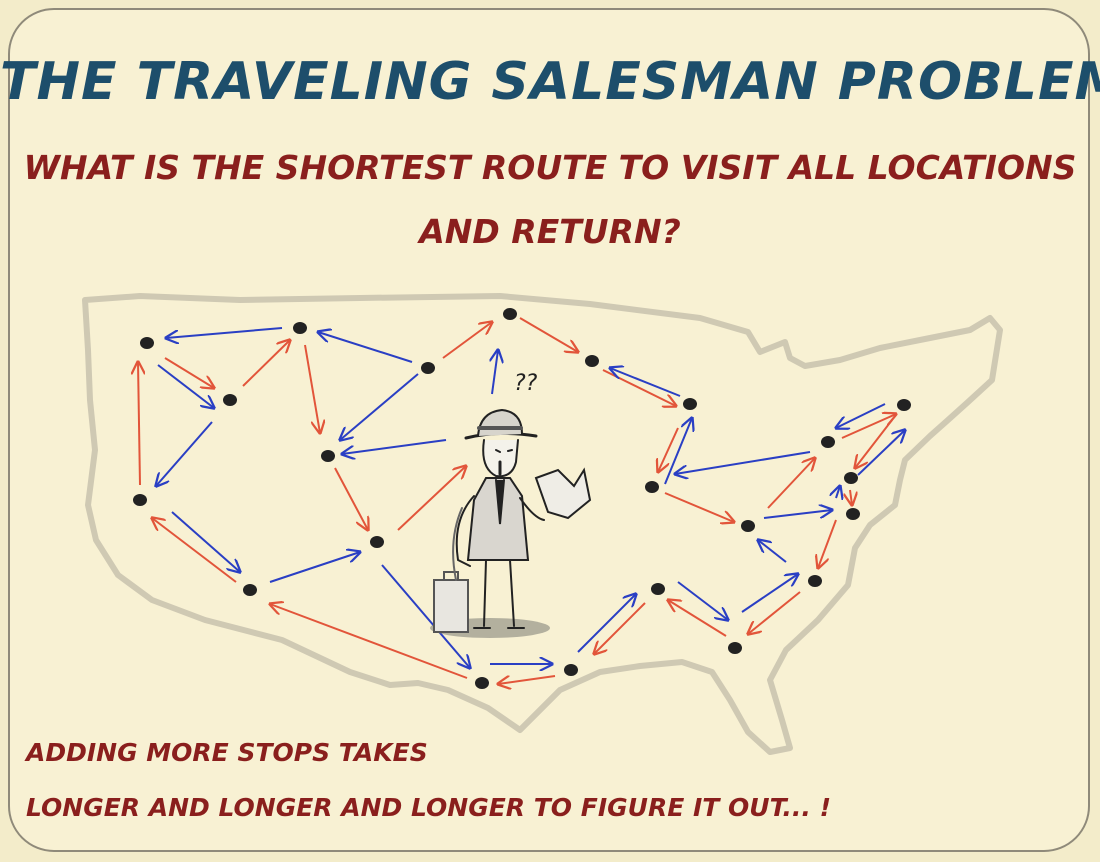 This screenshot has width=1100, height=862. Describe the element at coordinates (451, 606) in the screenshot. I see `suitcase` at that location.